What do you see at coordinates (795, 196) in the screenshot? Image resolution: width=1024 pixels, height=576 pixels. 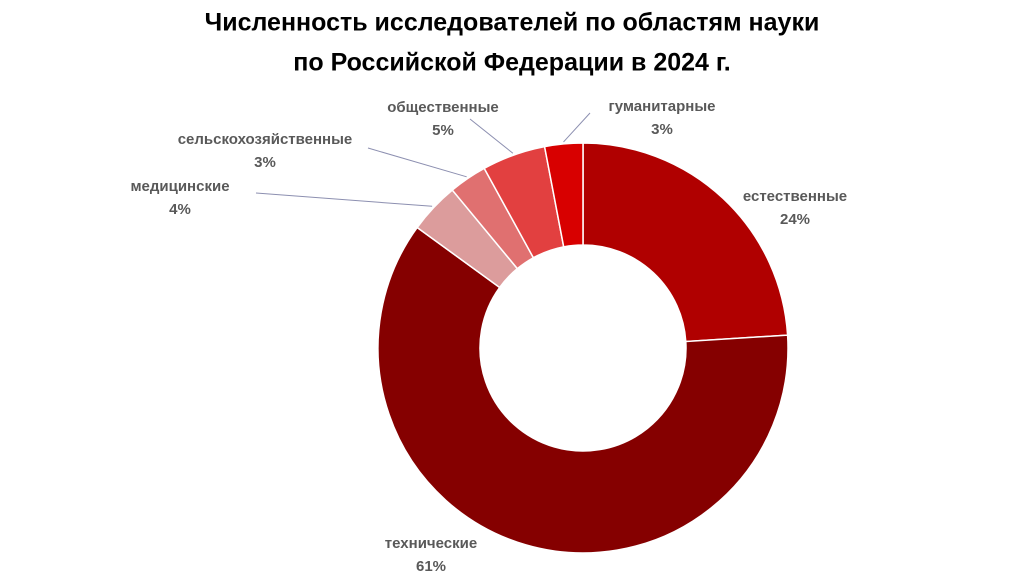 I see `slice-label: естественные` at bounding box center [795, 196].